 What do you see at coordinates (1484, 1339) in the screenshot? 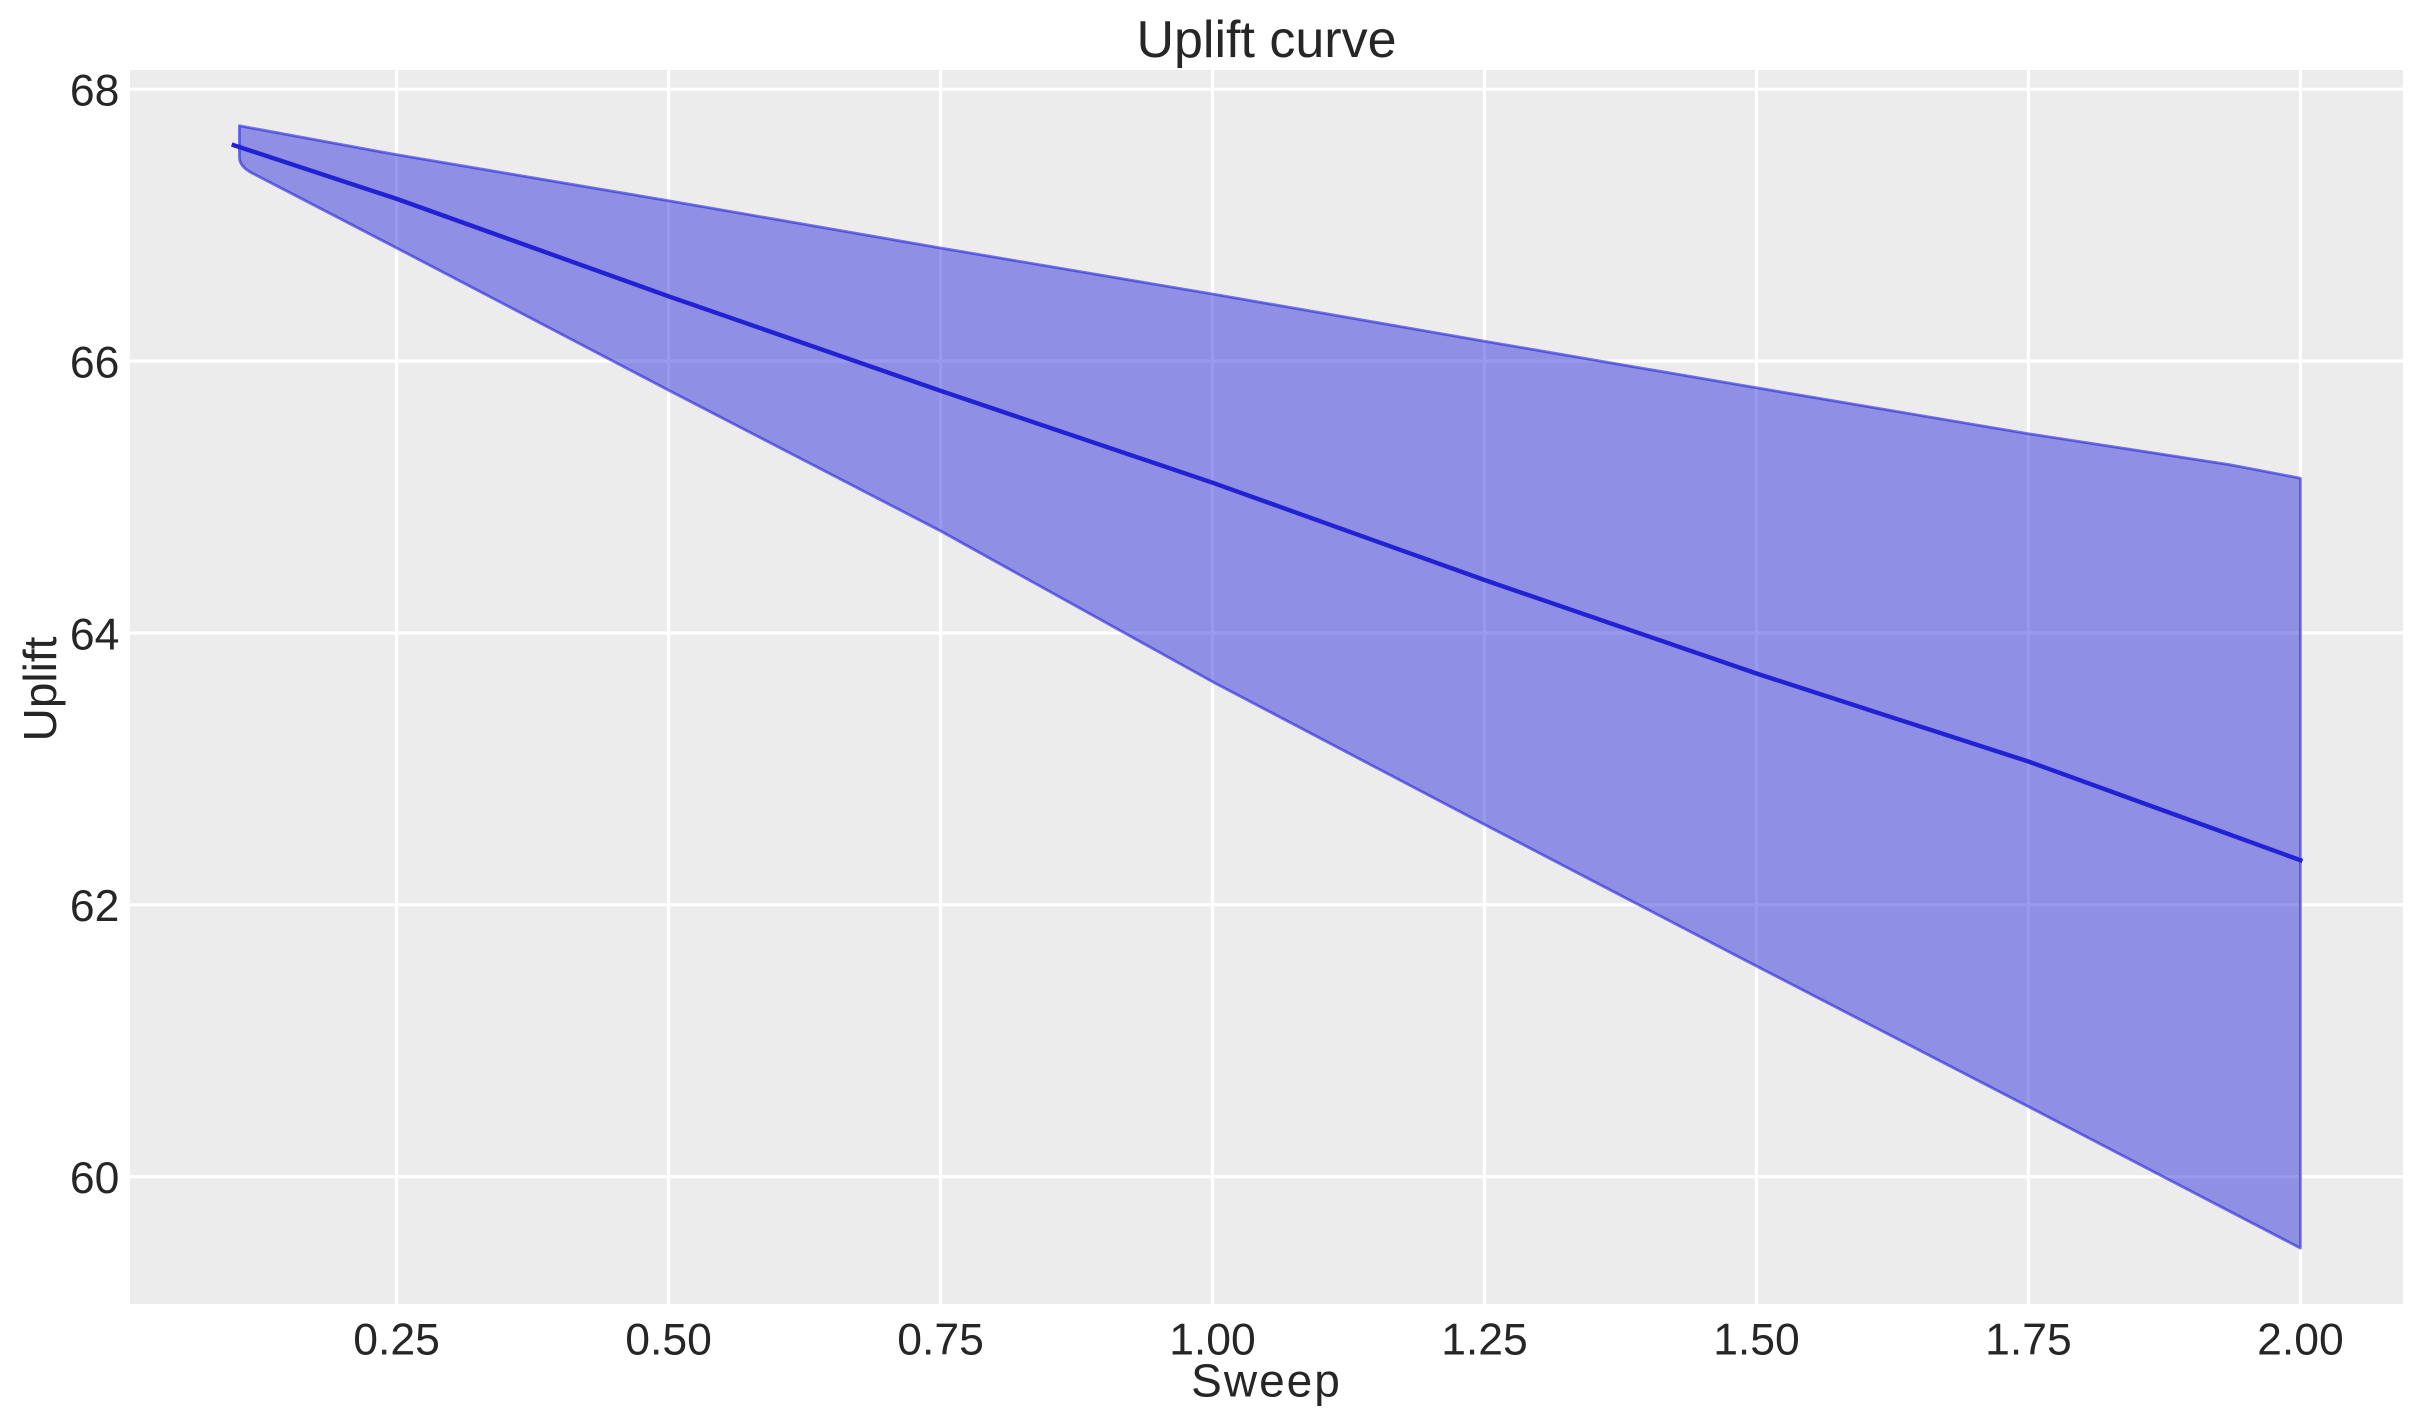
I see `svg-text: 1.25` at bounding box center [1484, 1339].